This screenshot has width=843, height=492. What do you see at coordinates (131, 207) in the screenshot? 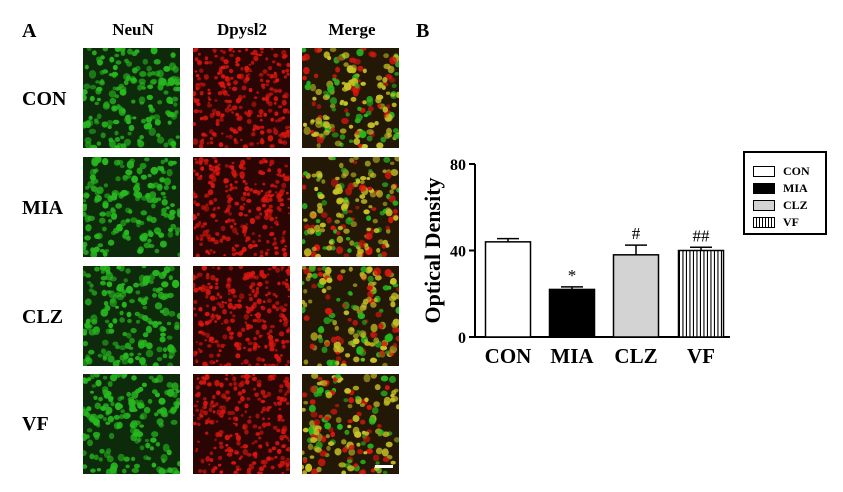
I see `micrograph-mia-neun` at bounding box center [131, 207].